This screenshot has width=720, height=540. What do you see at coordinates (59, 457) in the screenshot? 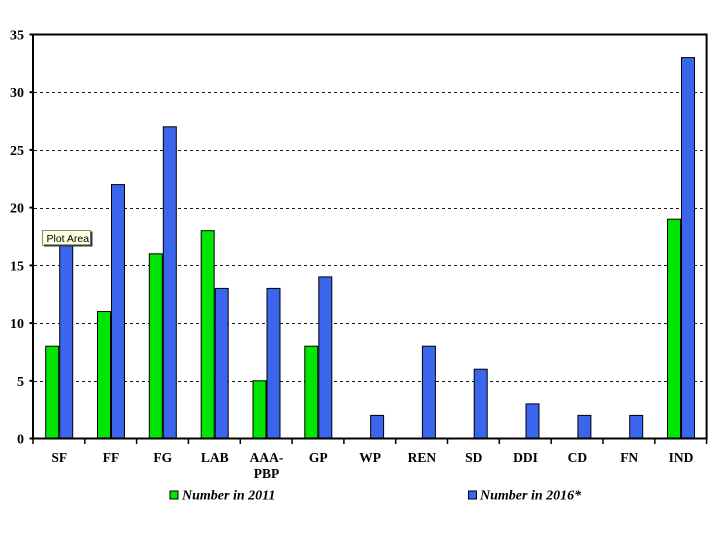
I see `svg-text: SF` at bounding box center [59, 457].